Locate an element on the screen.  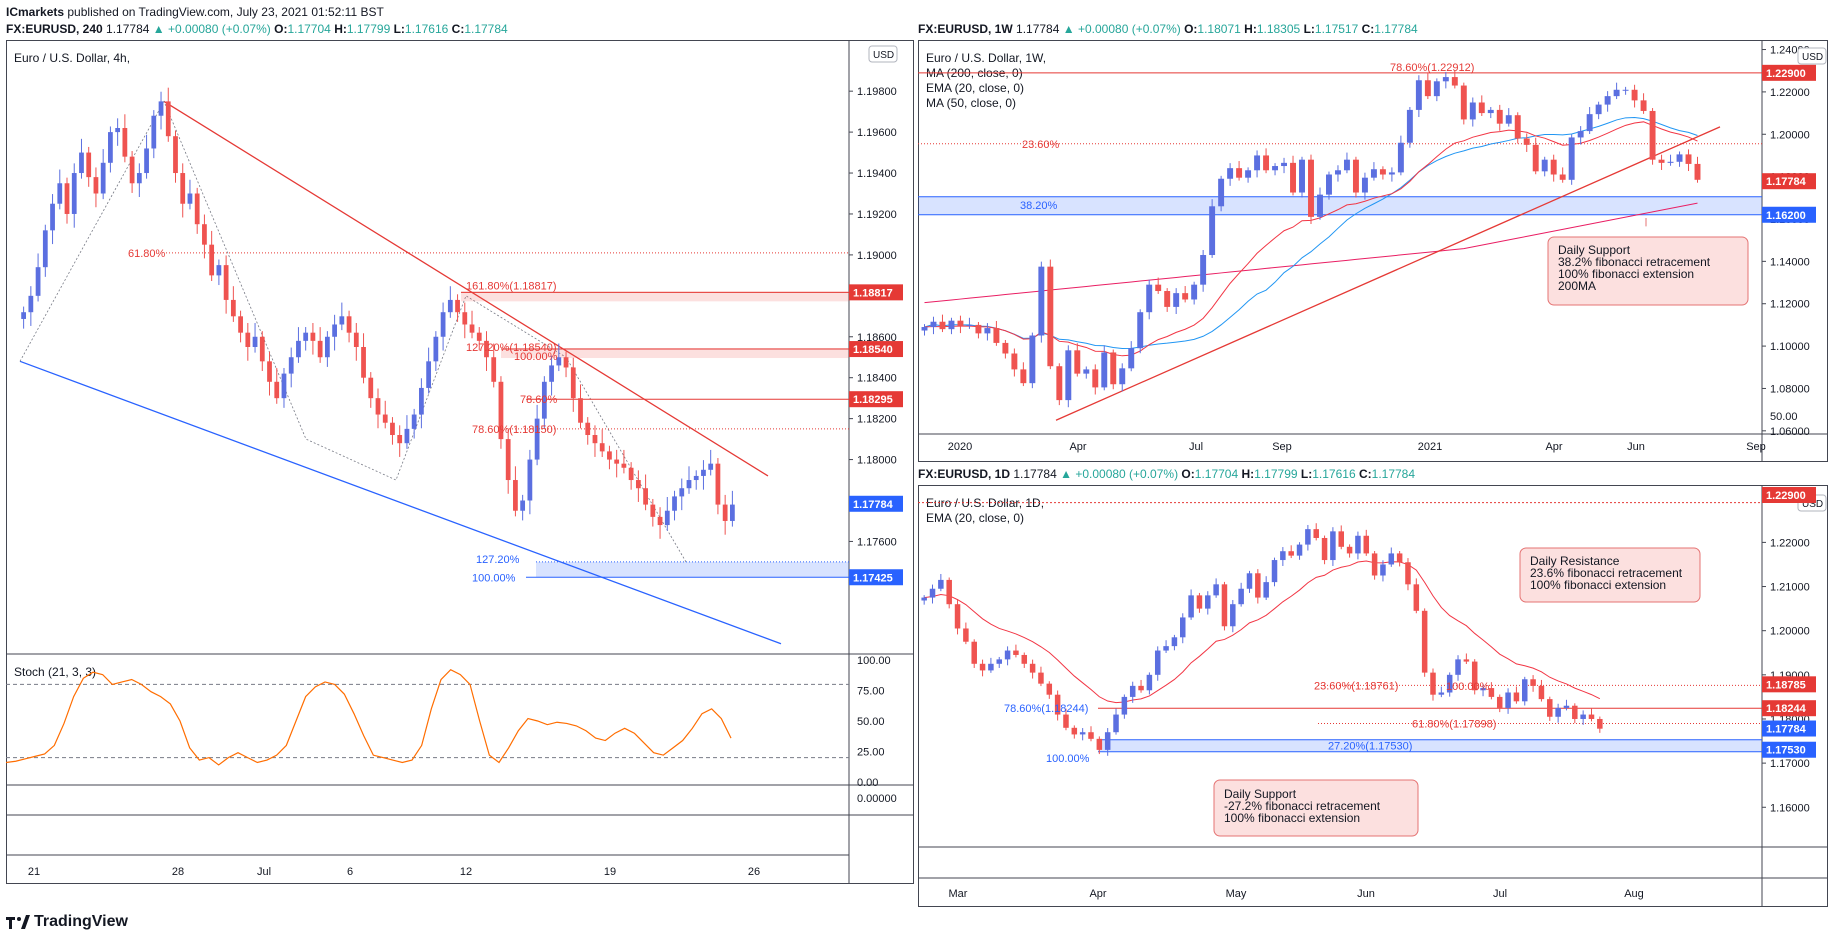
daily-price: 1.17784 is located at coordinates (1035, 474).